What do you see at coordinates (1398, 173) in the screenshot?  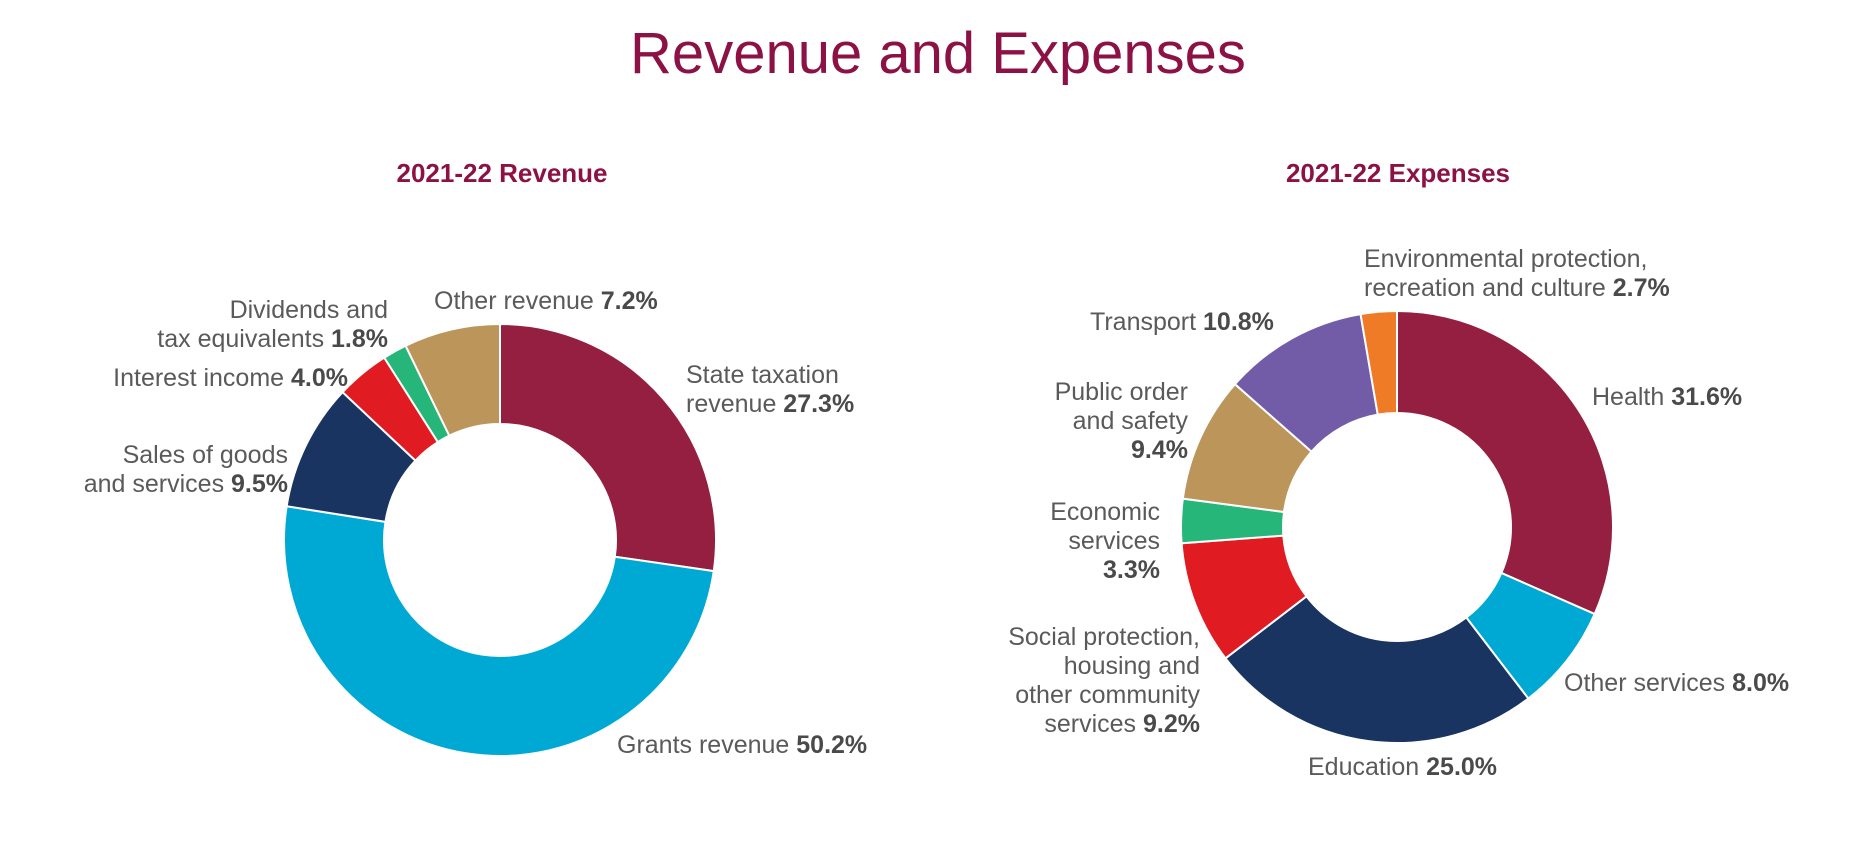 I see `expenses-chart-title: 2021-22 Expenses` at bounding box center [1398, 173].